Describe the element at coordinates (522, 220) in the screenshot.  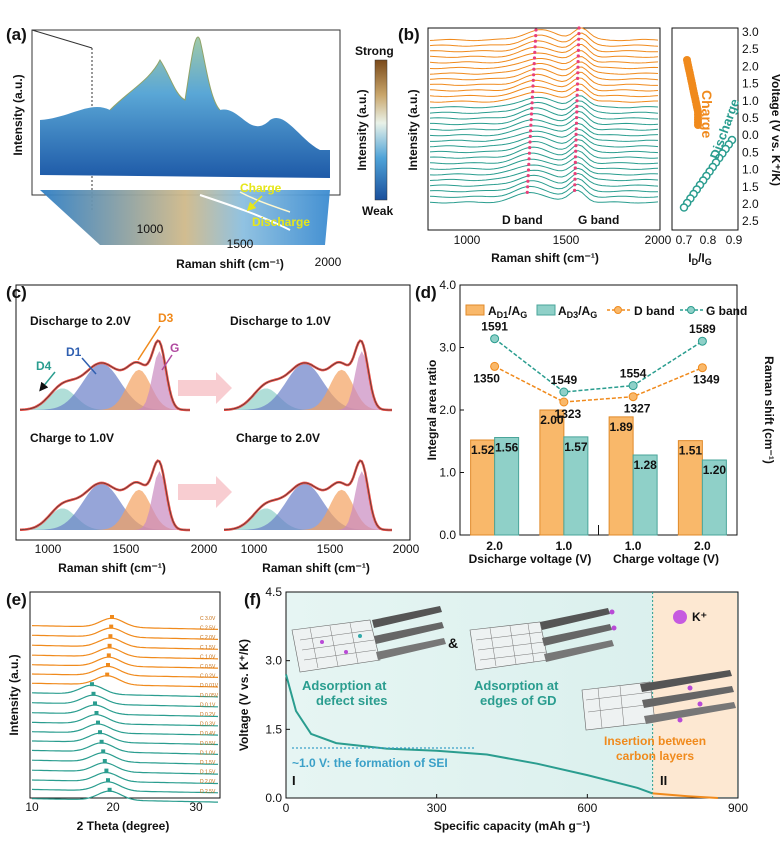
I see `d-band-label: D band` at that location.